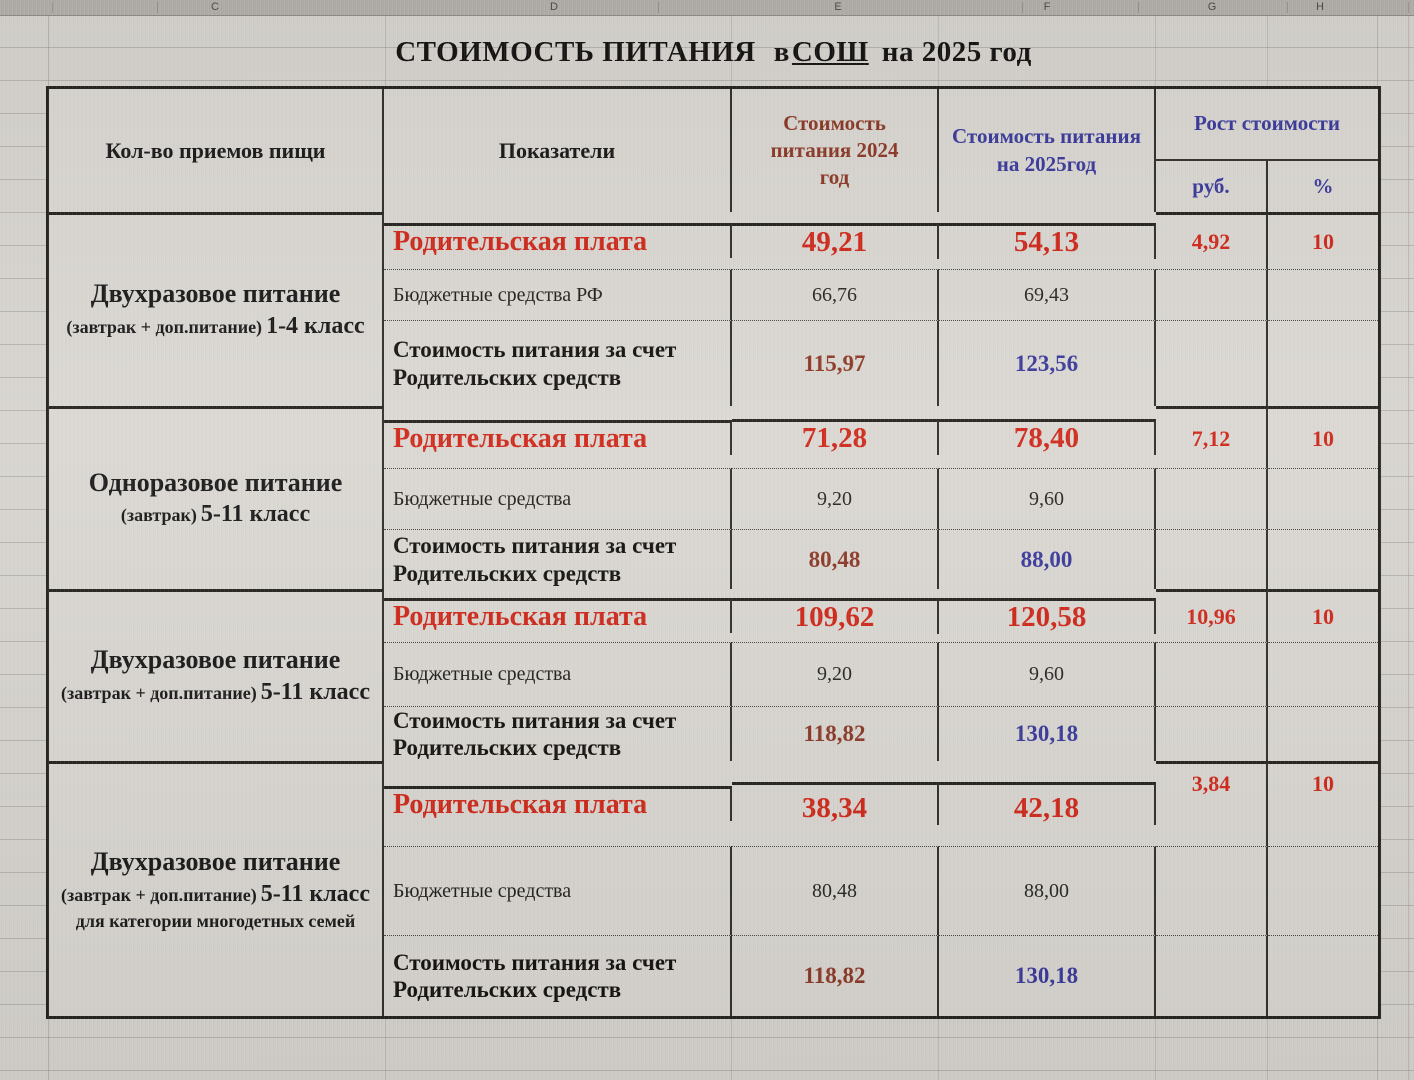 The image size is (1414, 1080). Describe the element at coordinates (1047, 615) in the screenshot. I see `value-2025-cell: 120,58` at that location.